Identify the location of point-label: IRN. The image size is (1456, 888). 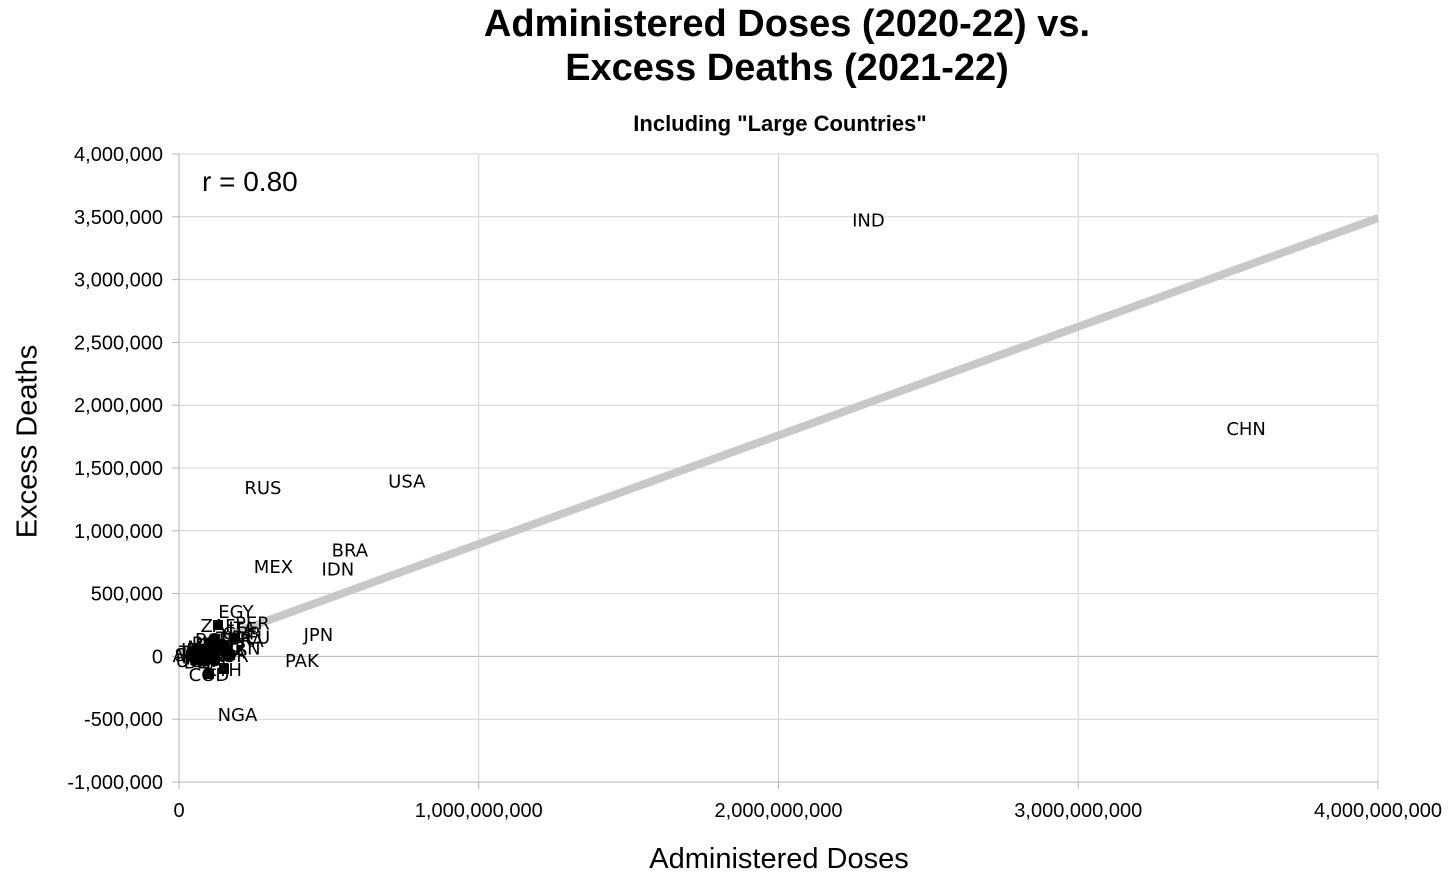
(244, 649).